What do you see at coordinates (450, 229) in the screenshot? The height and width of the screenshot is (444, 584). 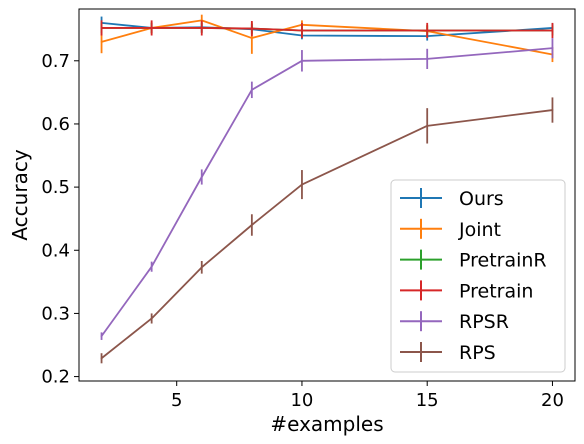 I see `legend-item: Joint` at bounding box center [450, 229].